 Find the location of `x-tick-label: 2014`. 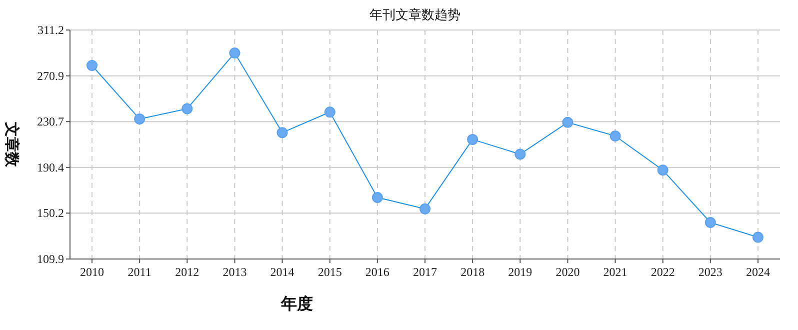

x-tick-label: 2014 is located at coordinates (282, 272).